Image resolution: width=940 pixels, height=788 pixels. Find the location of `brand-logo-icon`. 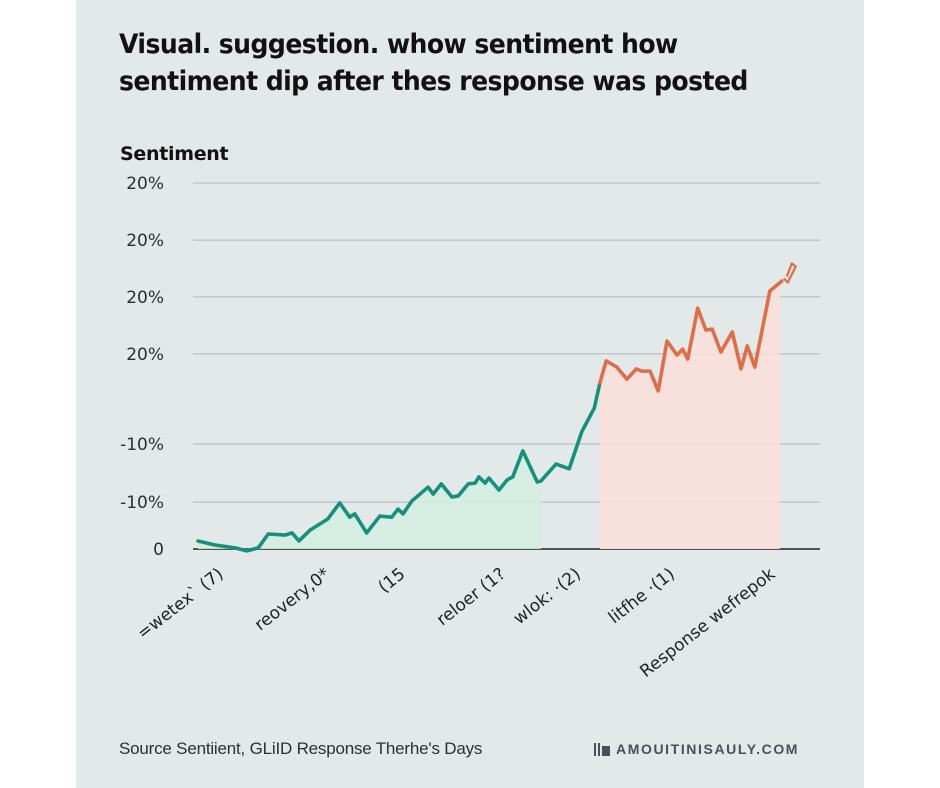

brand-logo-icon is located at coordinates (602, 749).